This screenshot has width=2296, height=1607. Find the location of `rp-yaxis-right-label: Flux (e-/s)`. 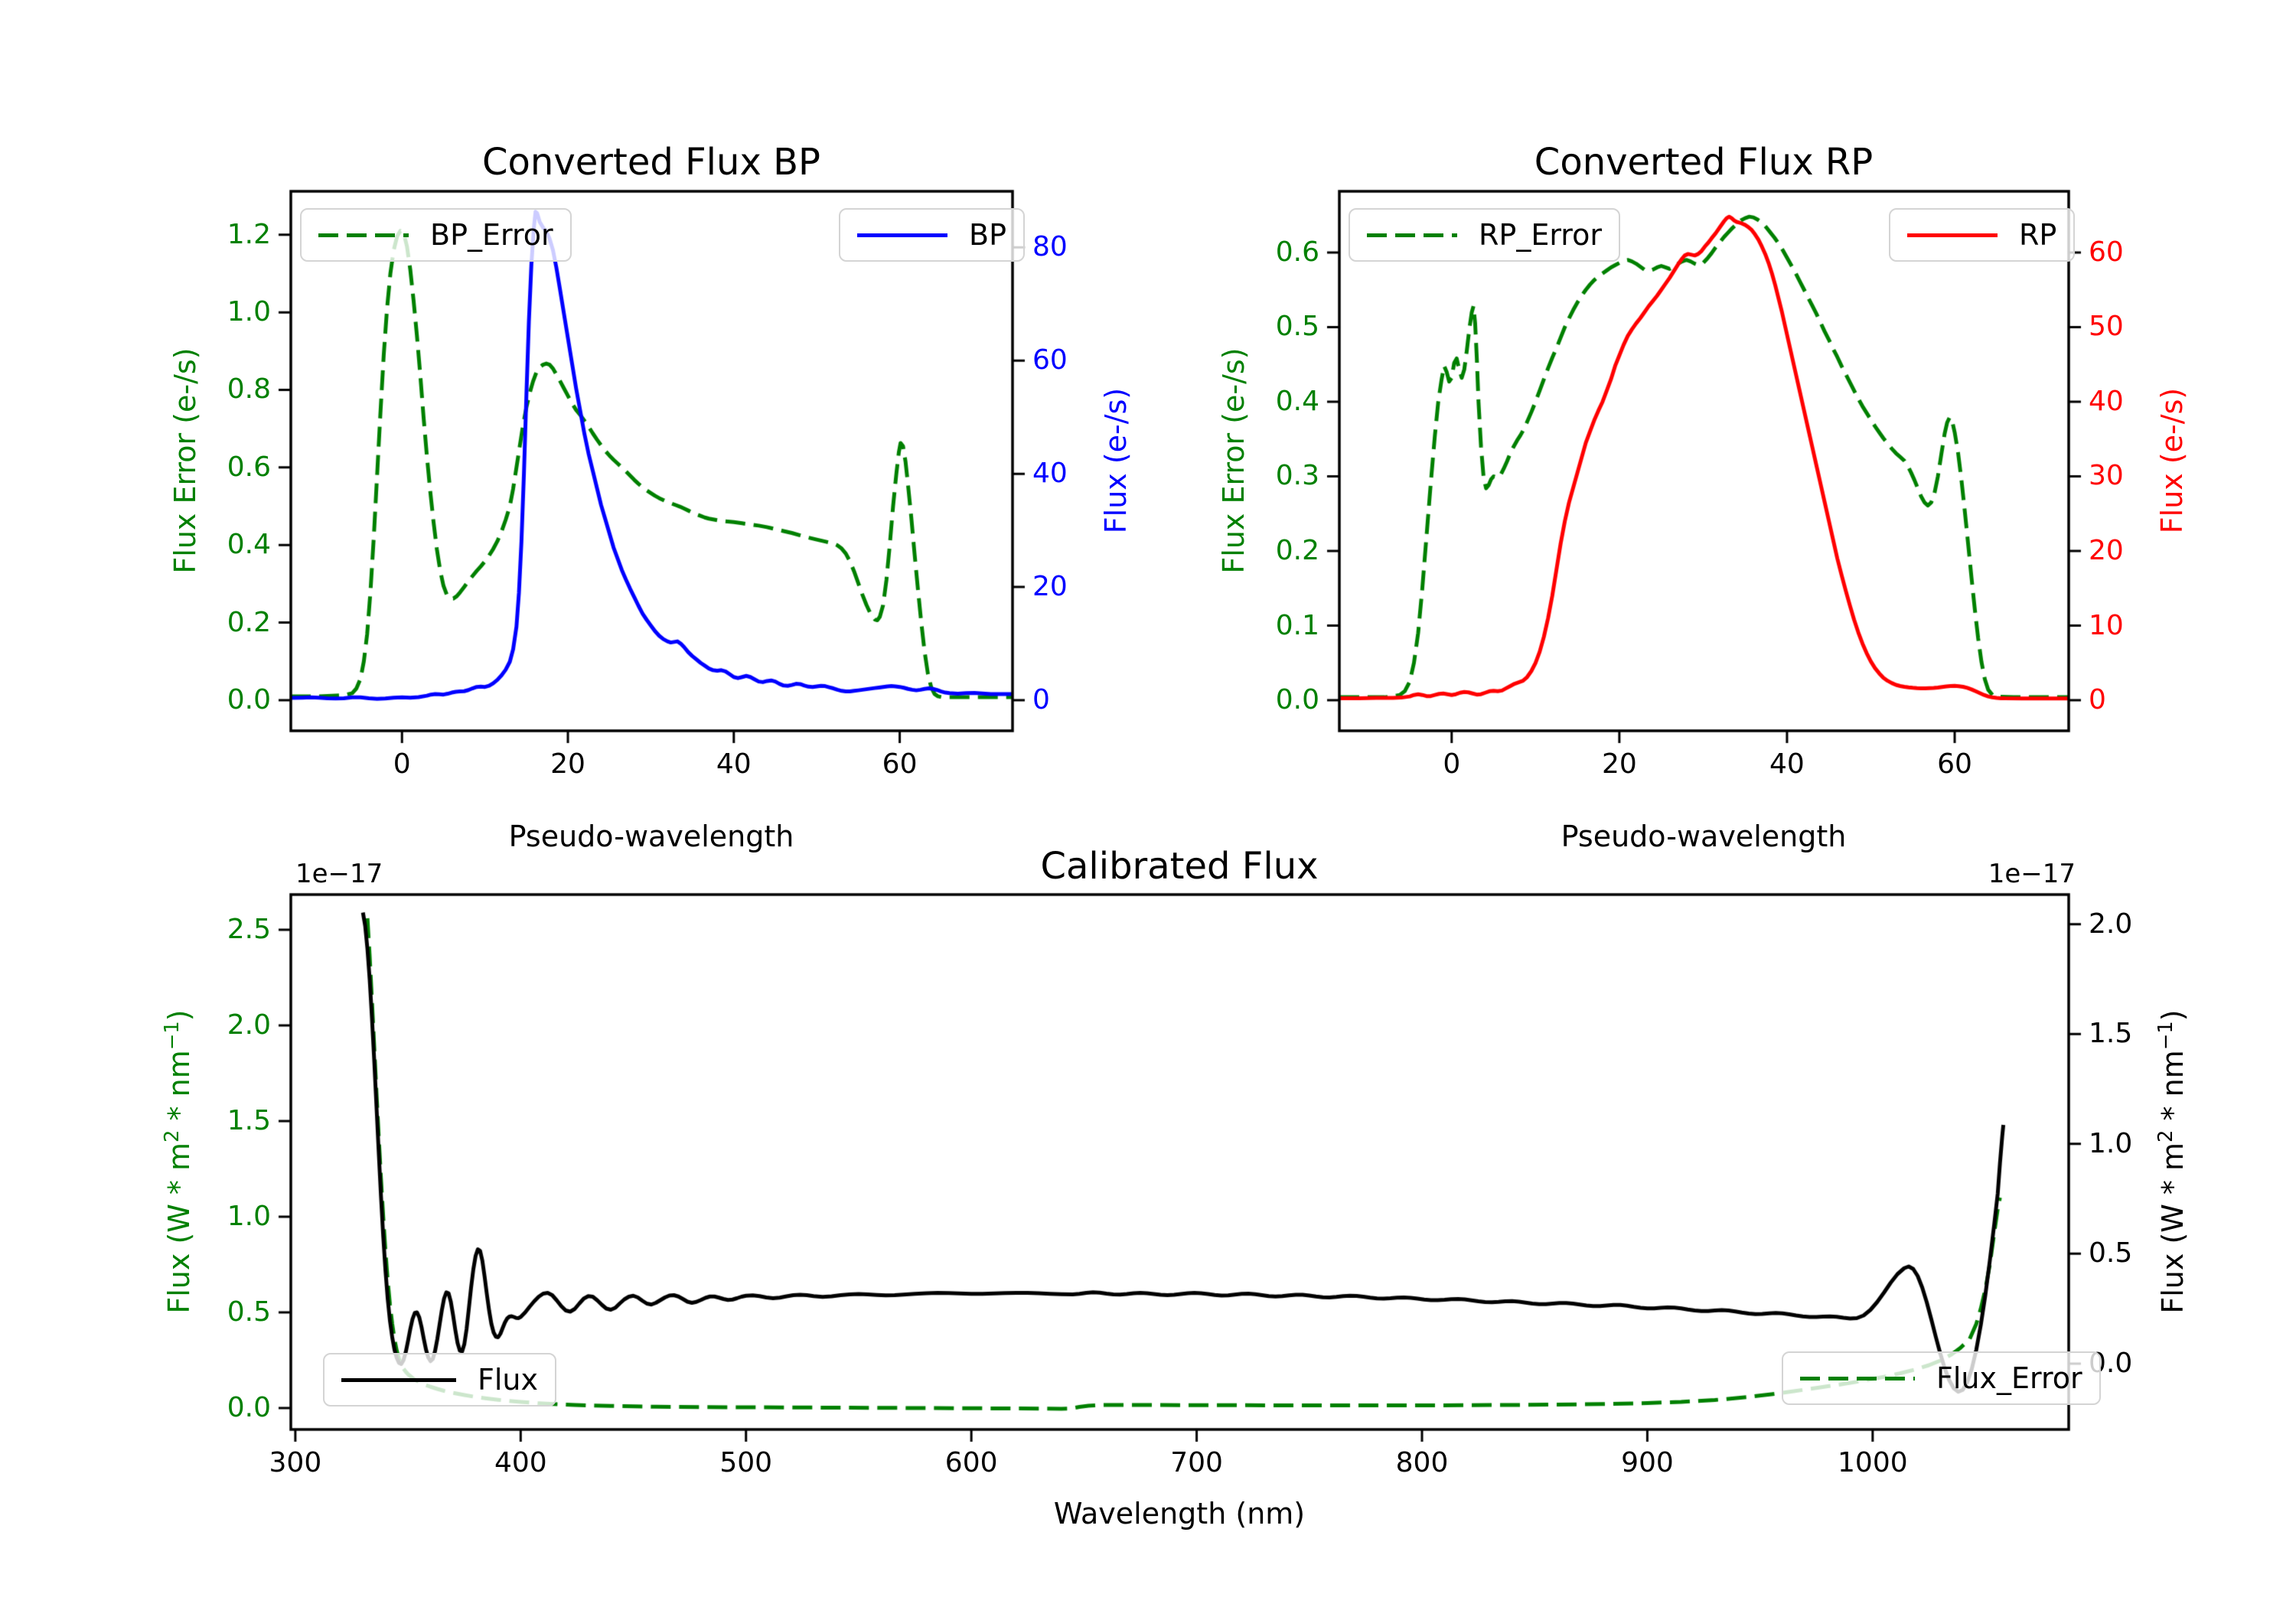

rp-yaxis-right-label: Flux (e-/s) is located at coordinates (2172, 460).